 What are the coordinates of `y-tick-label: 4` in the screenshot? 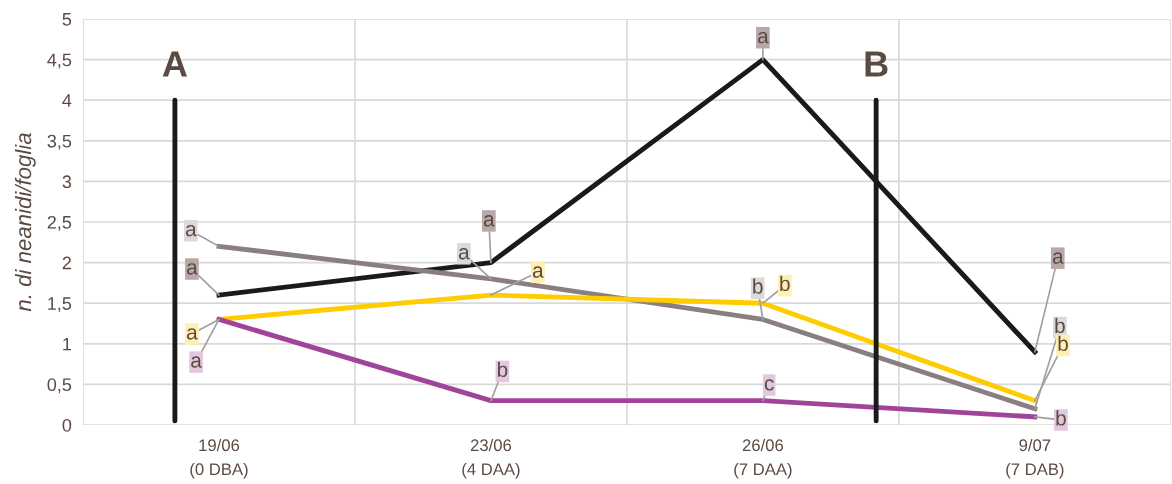 It's located at (67, 100).